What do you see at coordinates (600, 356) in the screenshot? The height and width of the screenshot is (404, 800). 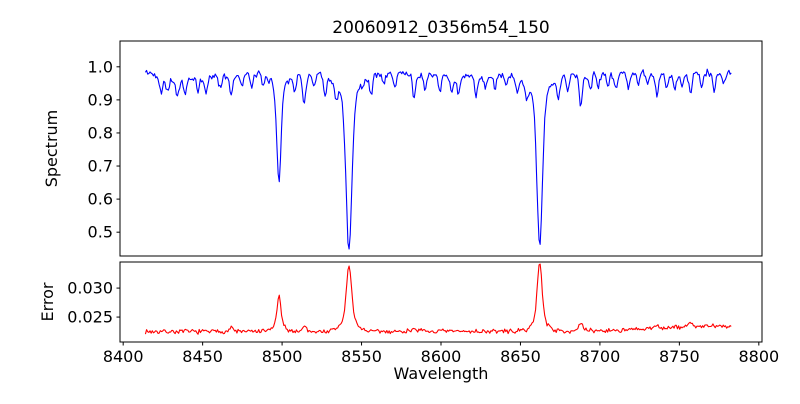 I see `x-tick-label: 8700` at bounding box center [600, 356].